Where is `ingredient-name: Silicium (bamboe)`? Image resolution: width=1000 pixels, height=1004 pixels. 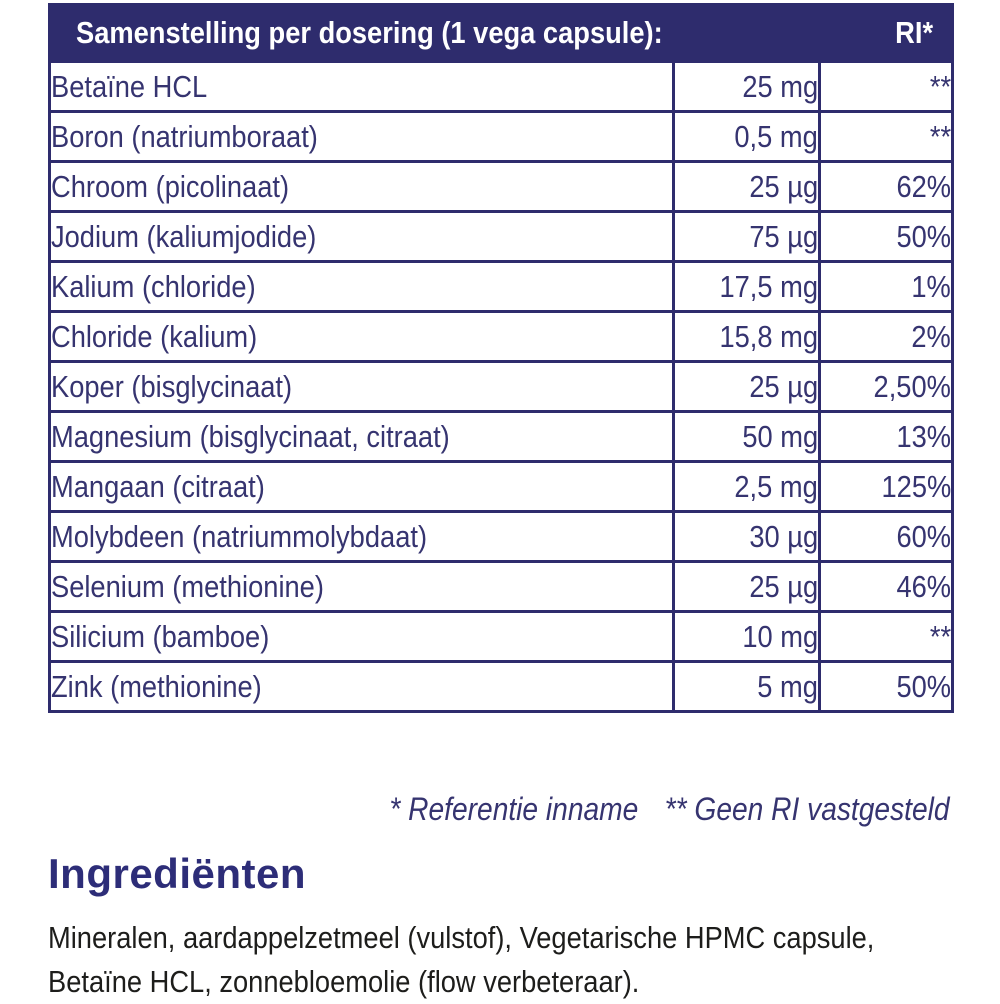
ingredient-name: Silicium (bamboe) is located at coordinates (160, 636).